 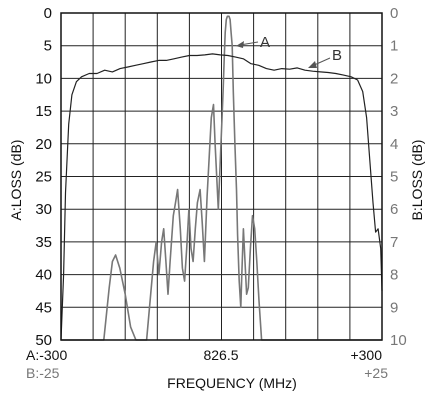 I want to click on callout-b: B, so click(x=325, y=57).